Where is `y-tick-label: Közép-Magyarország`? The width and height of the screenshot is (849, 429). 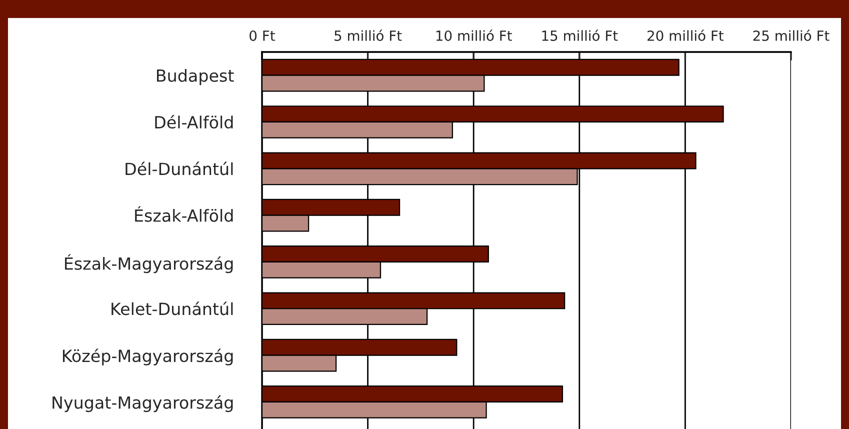
y-tick-label: Közép-Magyarország is located at coordinates (147, 357).